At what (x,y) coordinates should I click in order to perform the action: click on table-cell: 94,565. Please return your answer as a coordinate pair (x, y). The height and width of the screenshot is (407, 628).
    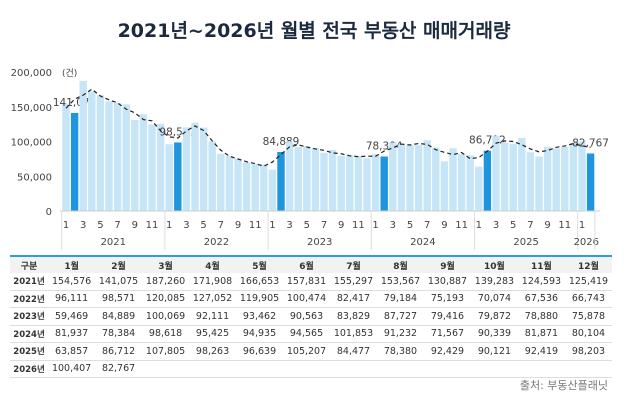
    Looking at the image, I should click on (306, 334).